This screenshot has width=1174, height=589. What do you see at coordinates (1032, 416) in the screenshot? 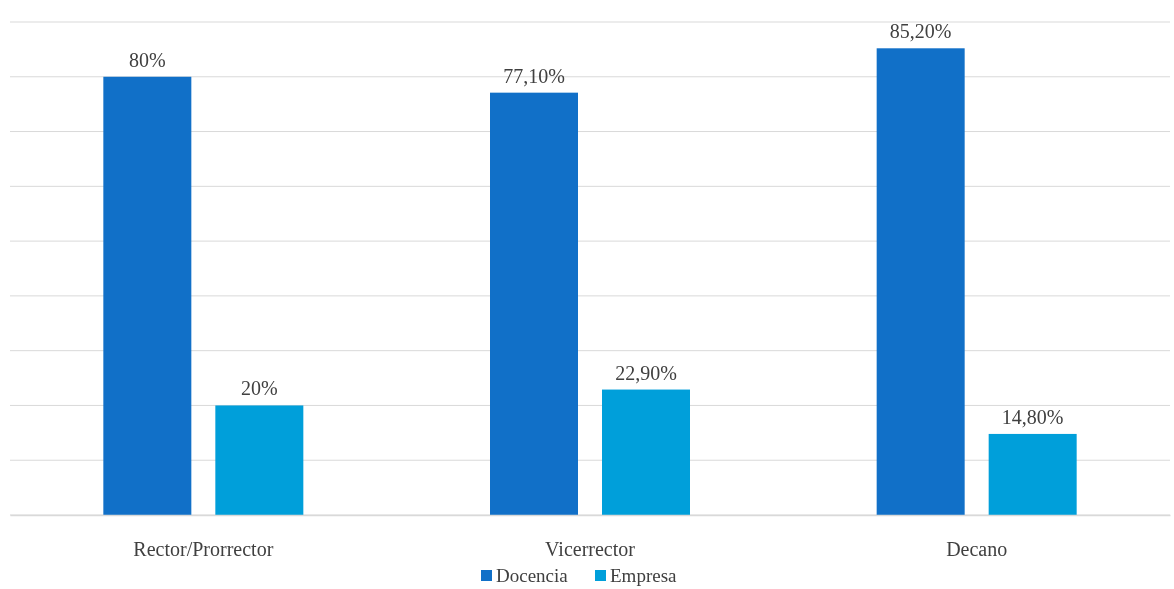
I see `data-label: 14,80%` at bounding box center [1032, 416].